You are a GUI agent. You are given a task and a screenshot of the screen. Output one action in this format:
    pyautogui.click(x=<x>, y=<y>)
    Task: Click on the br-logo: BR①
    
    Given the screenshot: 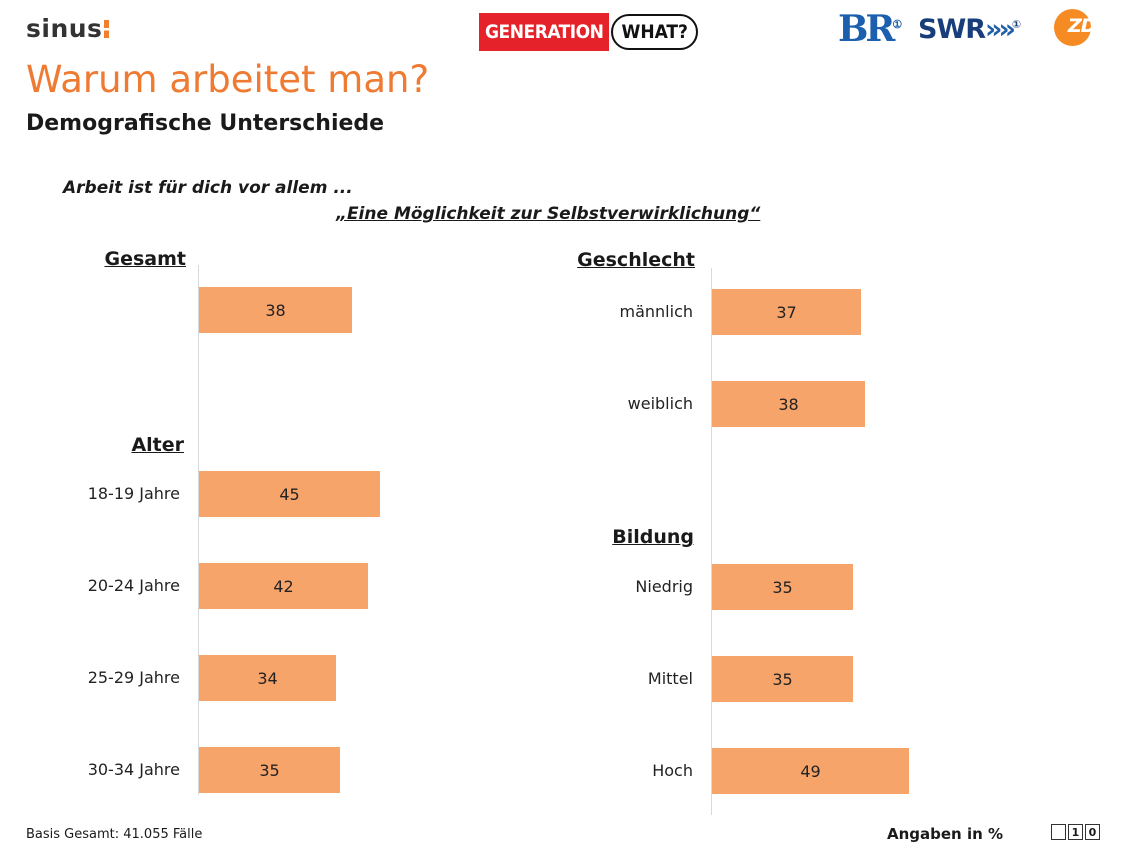 What is the action you would take?
    pyautogui.click(x=870, y=29)
    